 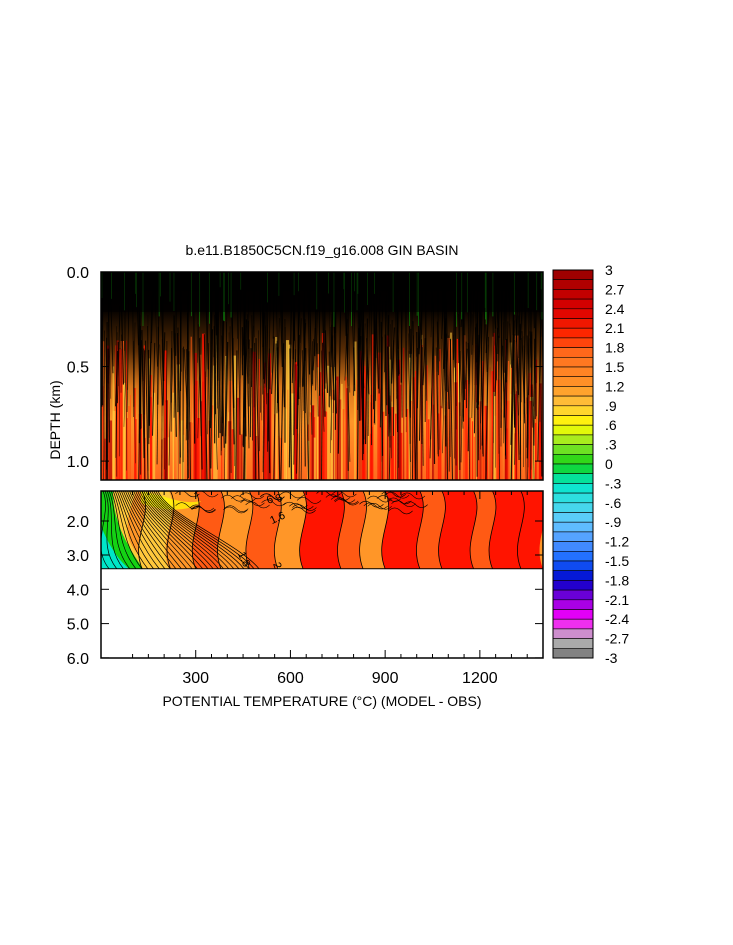 What do you see at coordinates (615, 328) in the screenshot?
I see `colorbar-label: 2.1` at bounding box center [615, 328].